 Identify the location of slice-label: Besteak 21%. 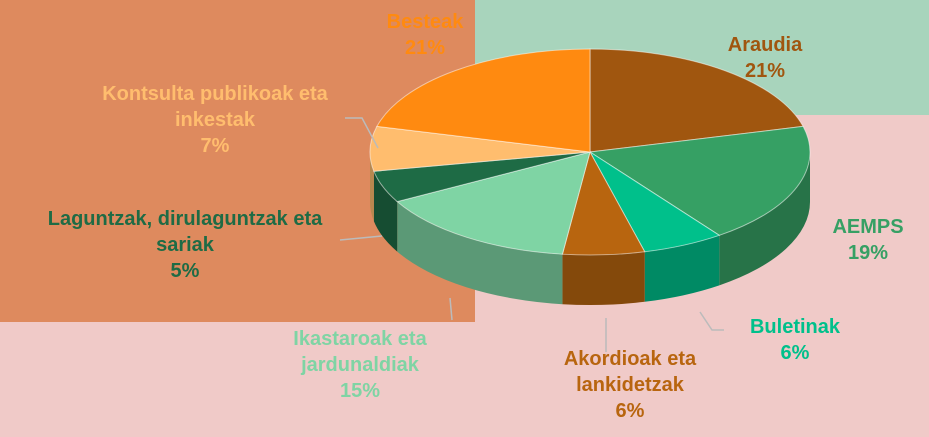
(425, 35).